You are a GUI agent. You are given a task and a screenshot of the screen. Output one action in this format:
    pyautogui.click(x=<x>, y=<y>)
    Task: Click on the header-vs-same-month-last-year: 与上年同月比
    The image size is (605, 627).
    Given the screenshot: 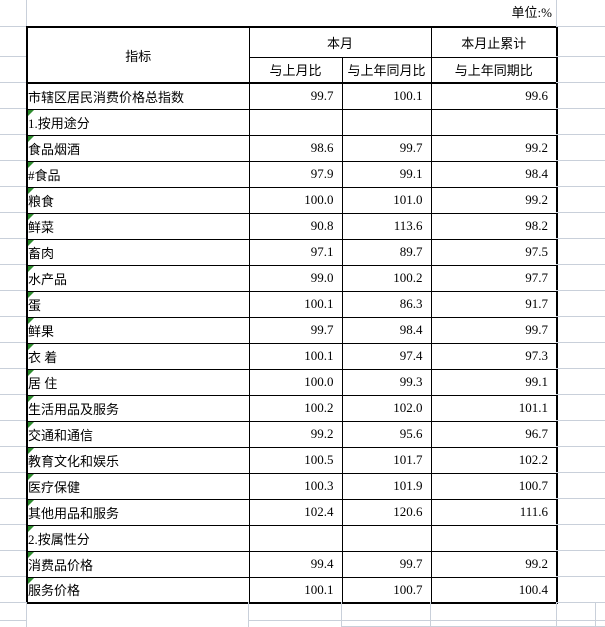 What is the action you would take?
    pyautogui.click(x=386, y=70)
    